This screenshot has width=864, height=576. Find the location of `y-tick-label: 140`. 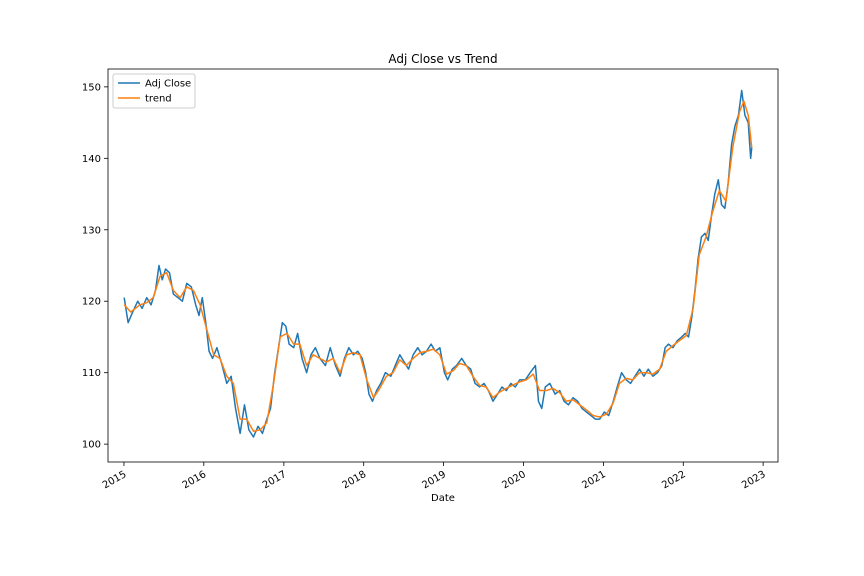

y-tick-label: 140 is located at coordinates (91, 159).